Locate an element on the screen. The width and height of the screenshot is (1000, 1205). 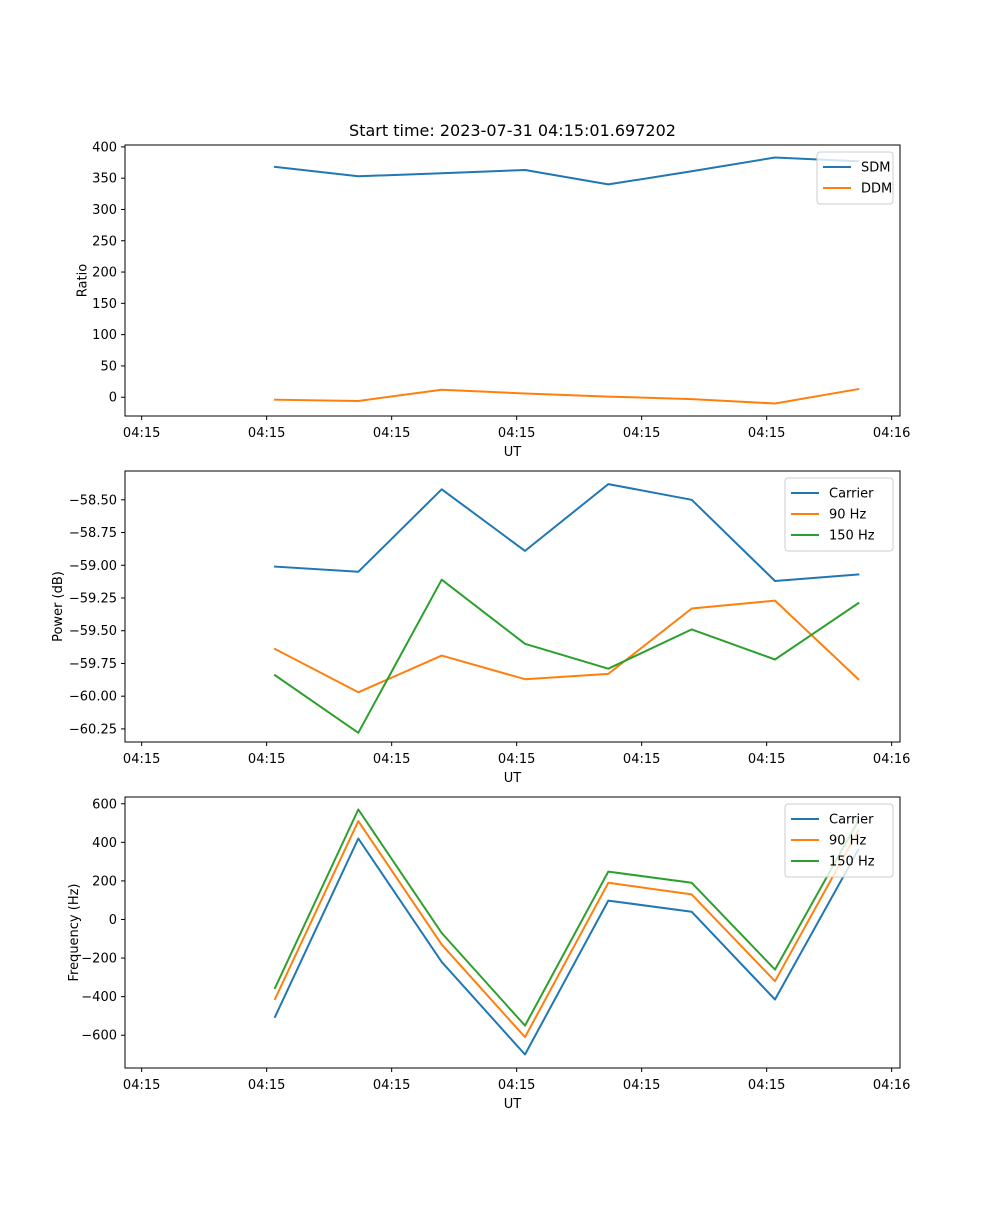
y-axis-label: Power (dB) is located at coordinates (58, 606).